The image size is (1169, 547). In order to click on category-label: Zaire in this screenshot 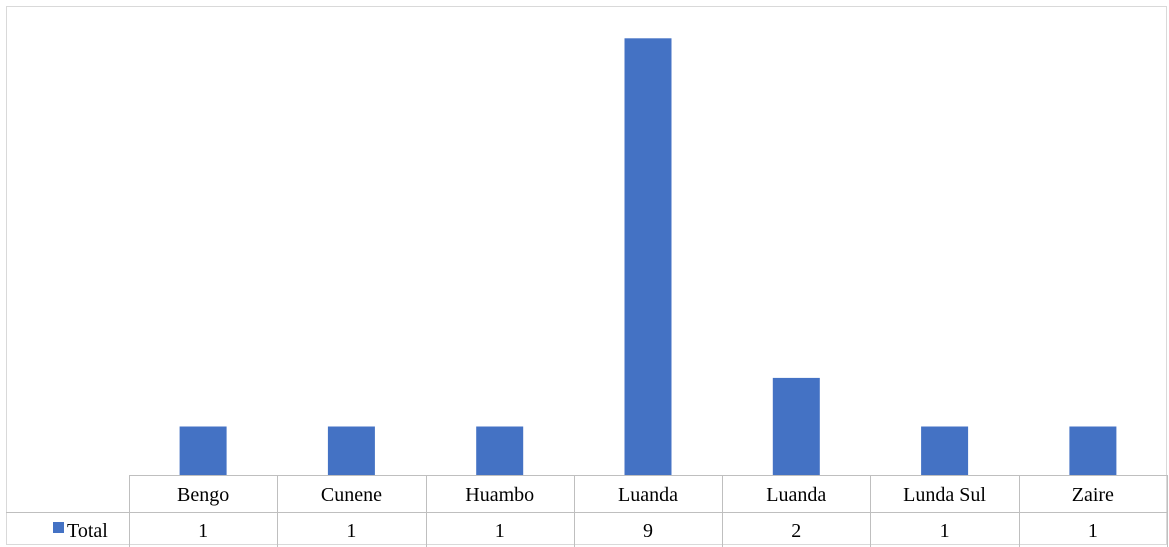, I will do `click(1093, 495)`.